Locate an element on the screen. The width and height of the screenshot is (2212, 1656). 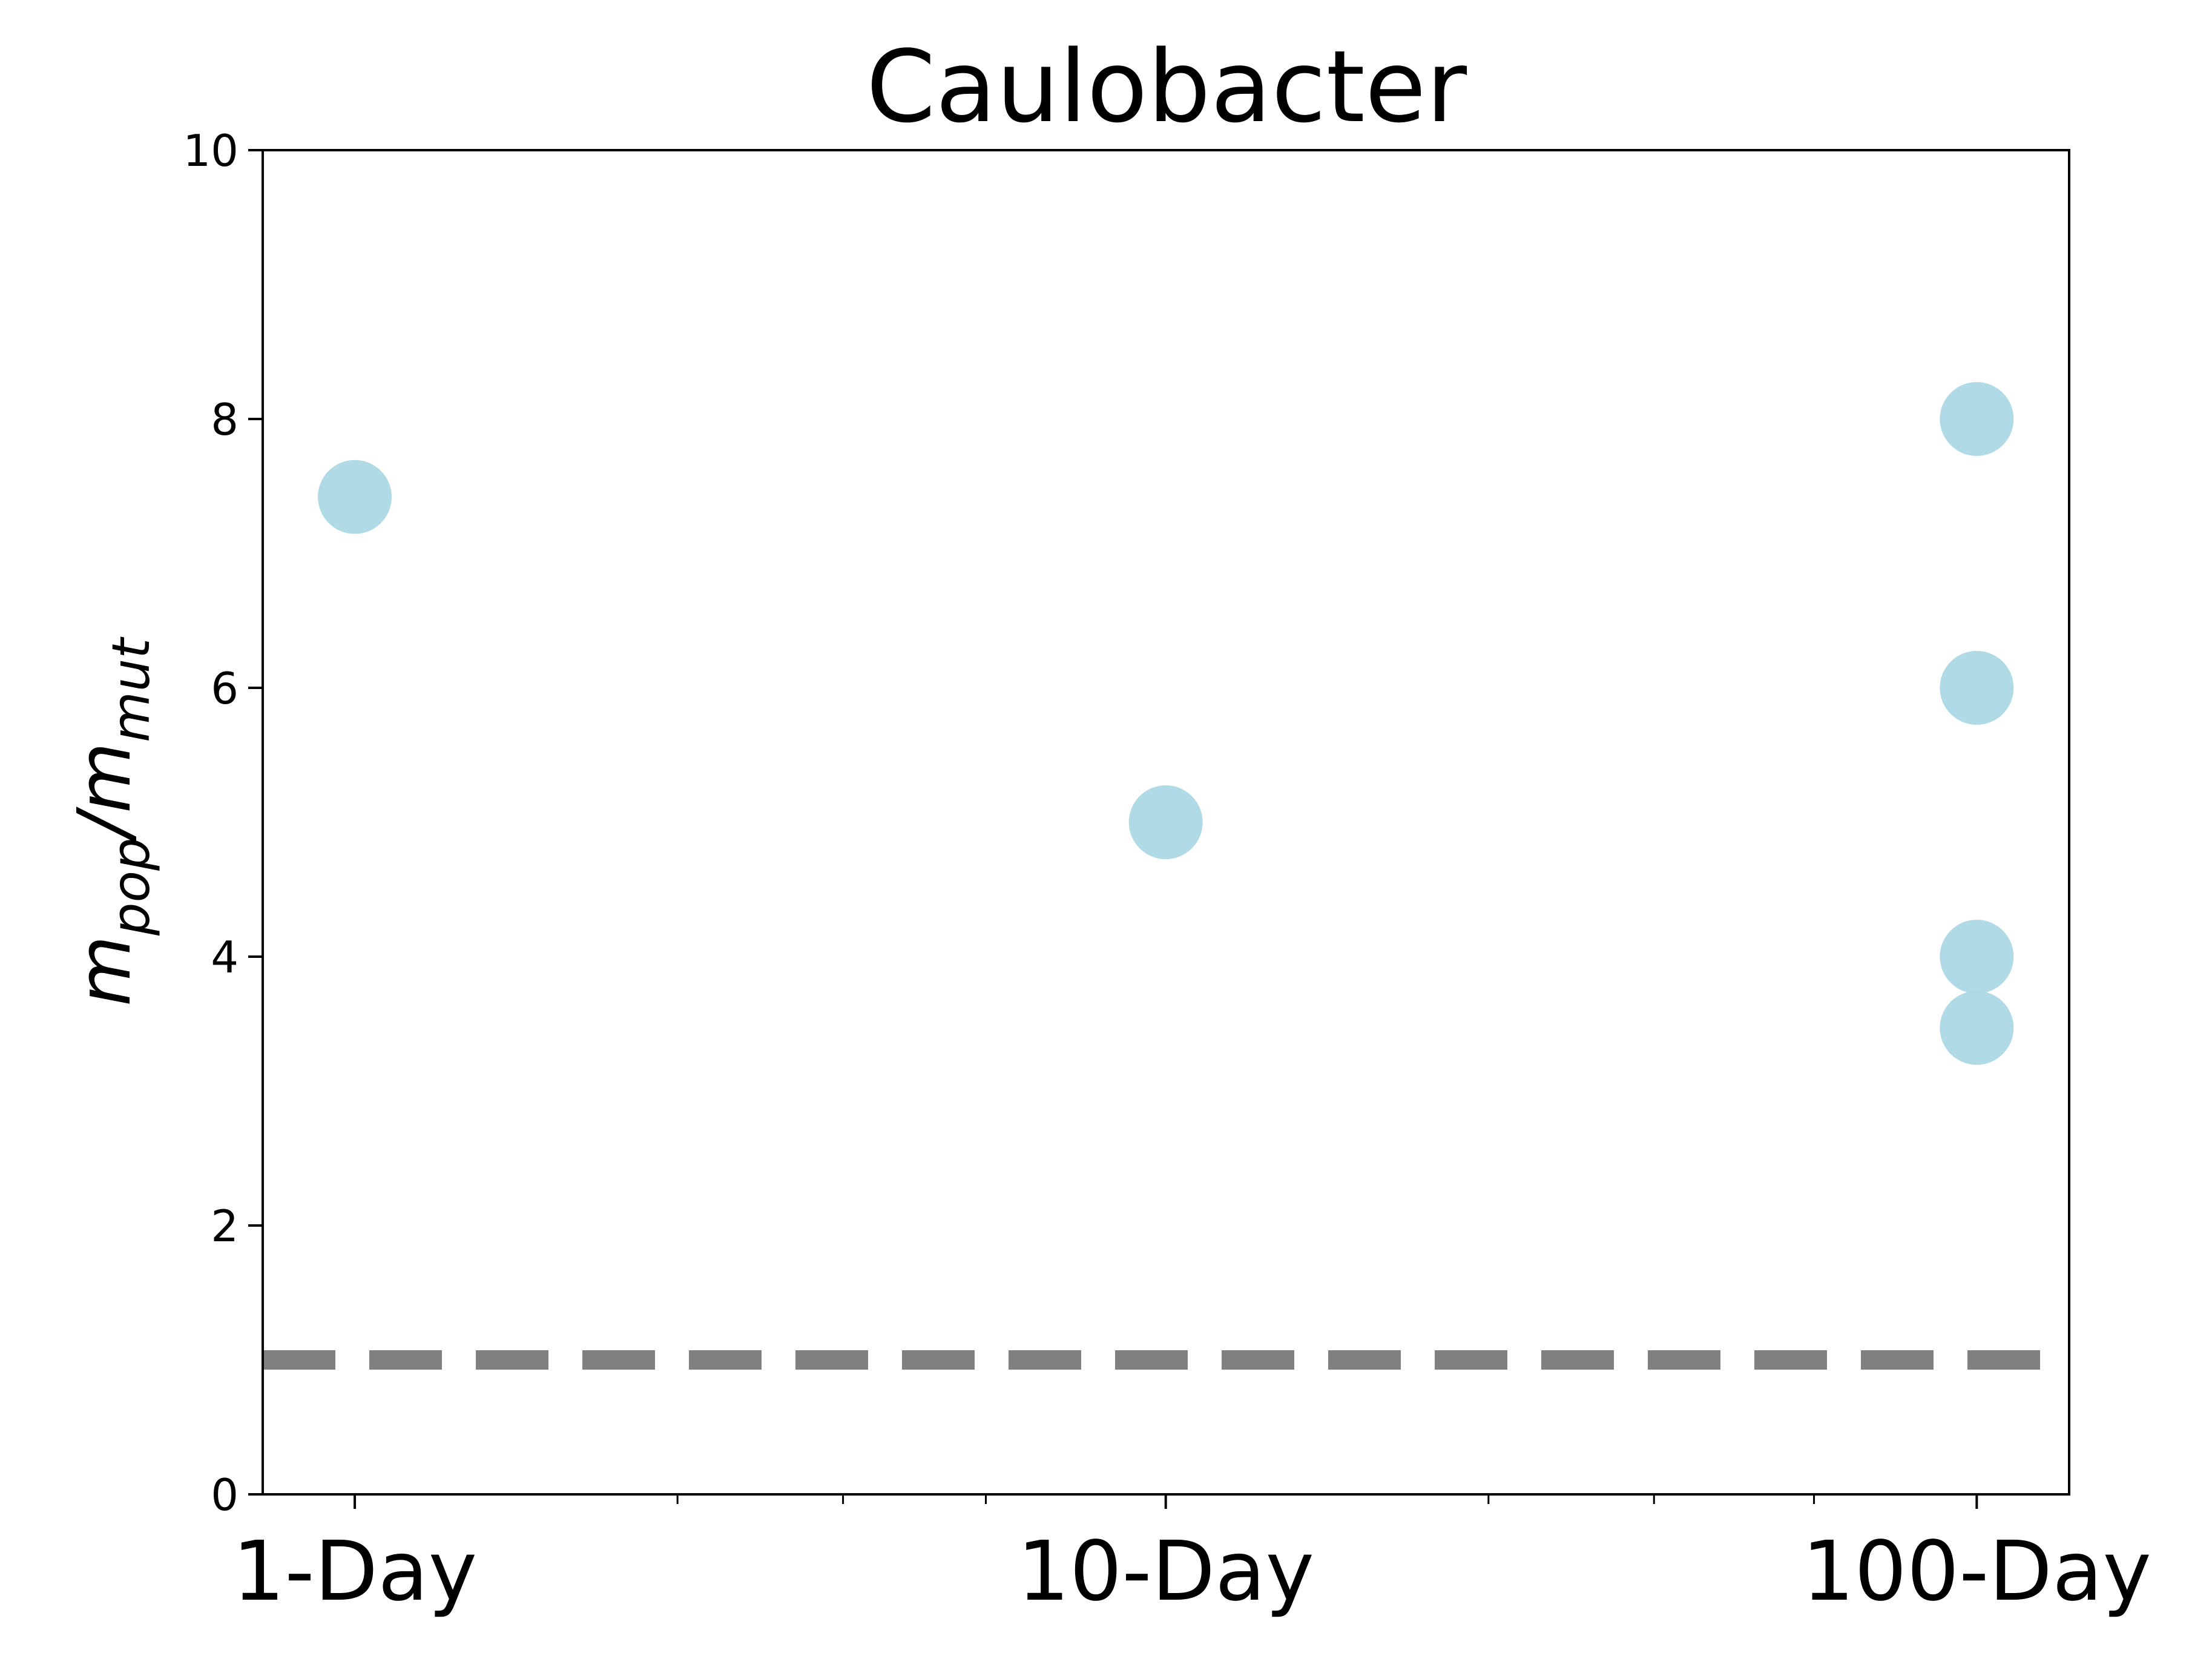
x-axis: 1-Day 10-Day 100-Day is located at coordinates (1191, 1557).